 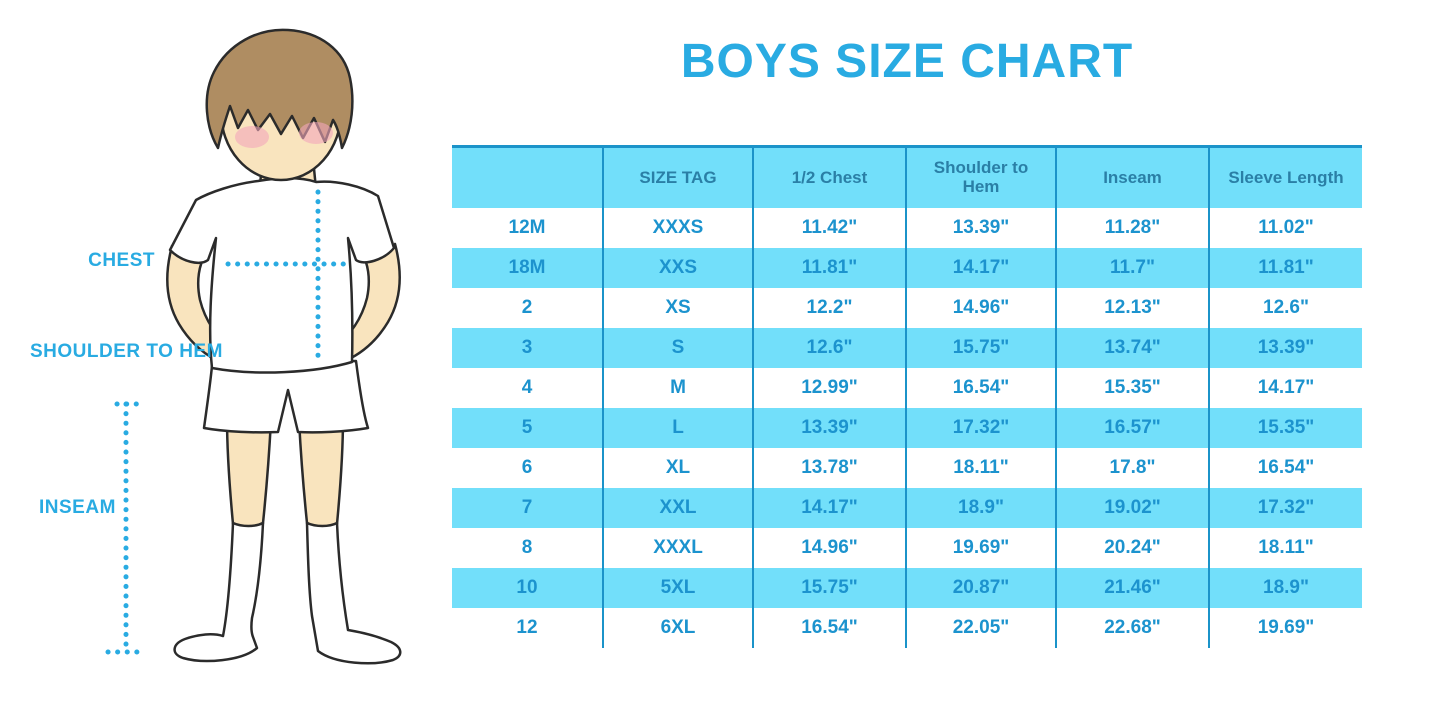 I want to click on column-header: SIZE TAG, so click(x=677, y=178).